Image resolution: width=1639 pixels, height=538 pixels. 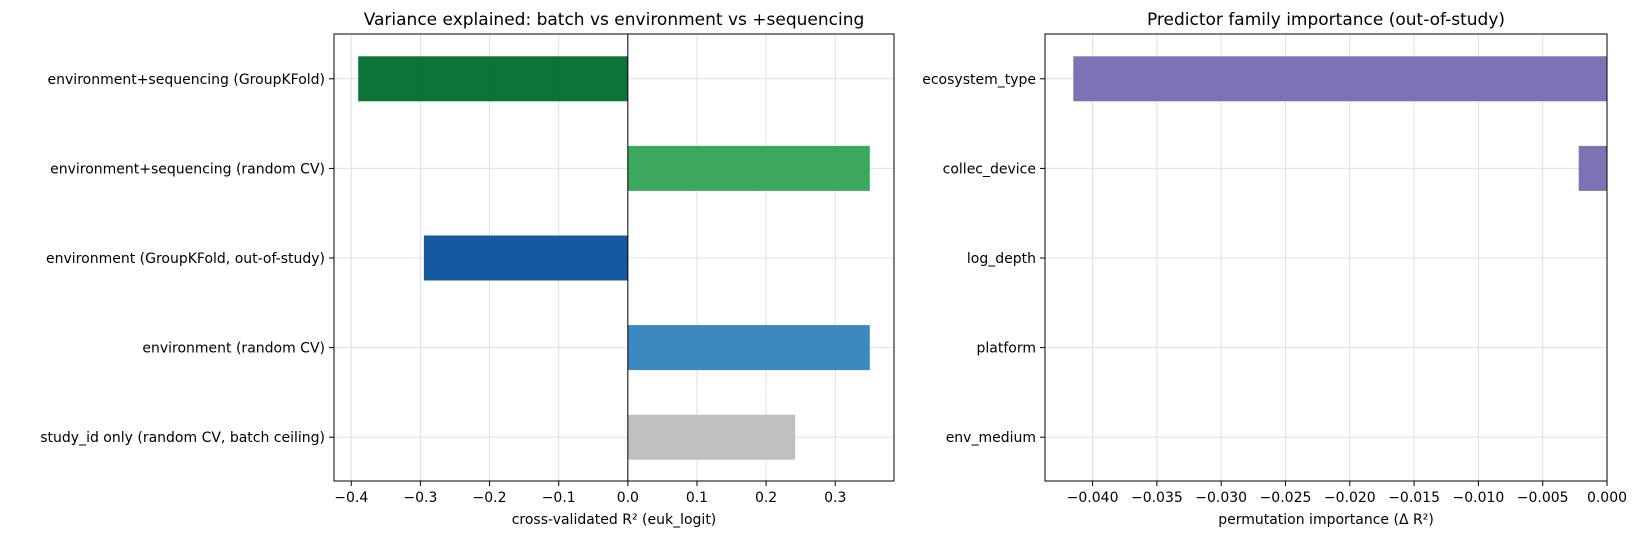 What do you see at coordinates (748, 168) in the screenshot?
I see `bar-environment-sequencing-random-cv-` at bounding box center [748, 168].